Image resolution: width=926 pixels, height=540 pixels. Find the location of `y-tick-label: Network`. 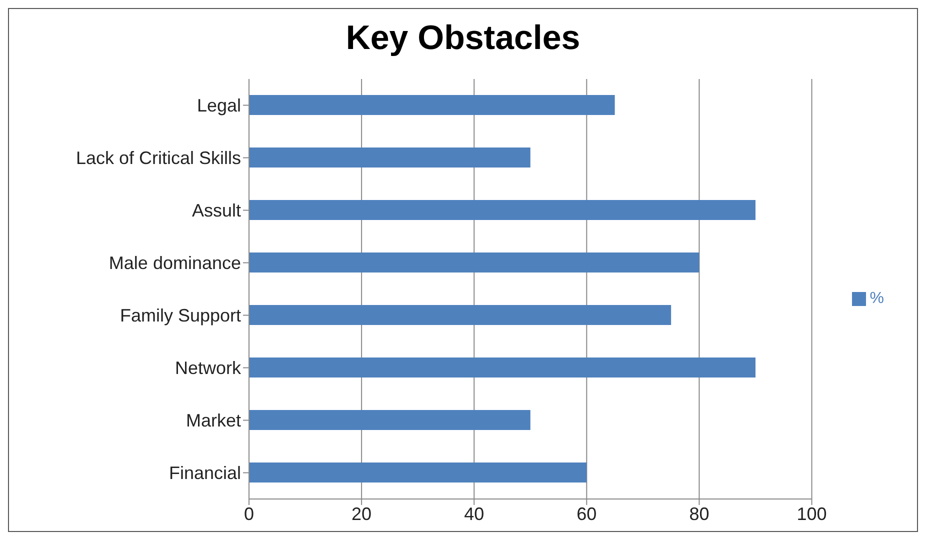

y-tick-label: Network is located at coordinates (208, 368).